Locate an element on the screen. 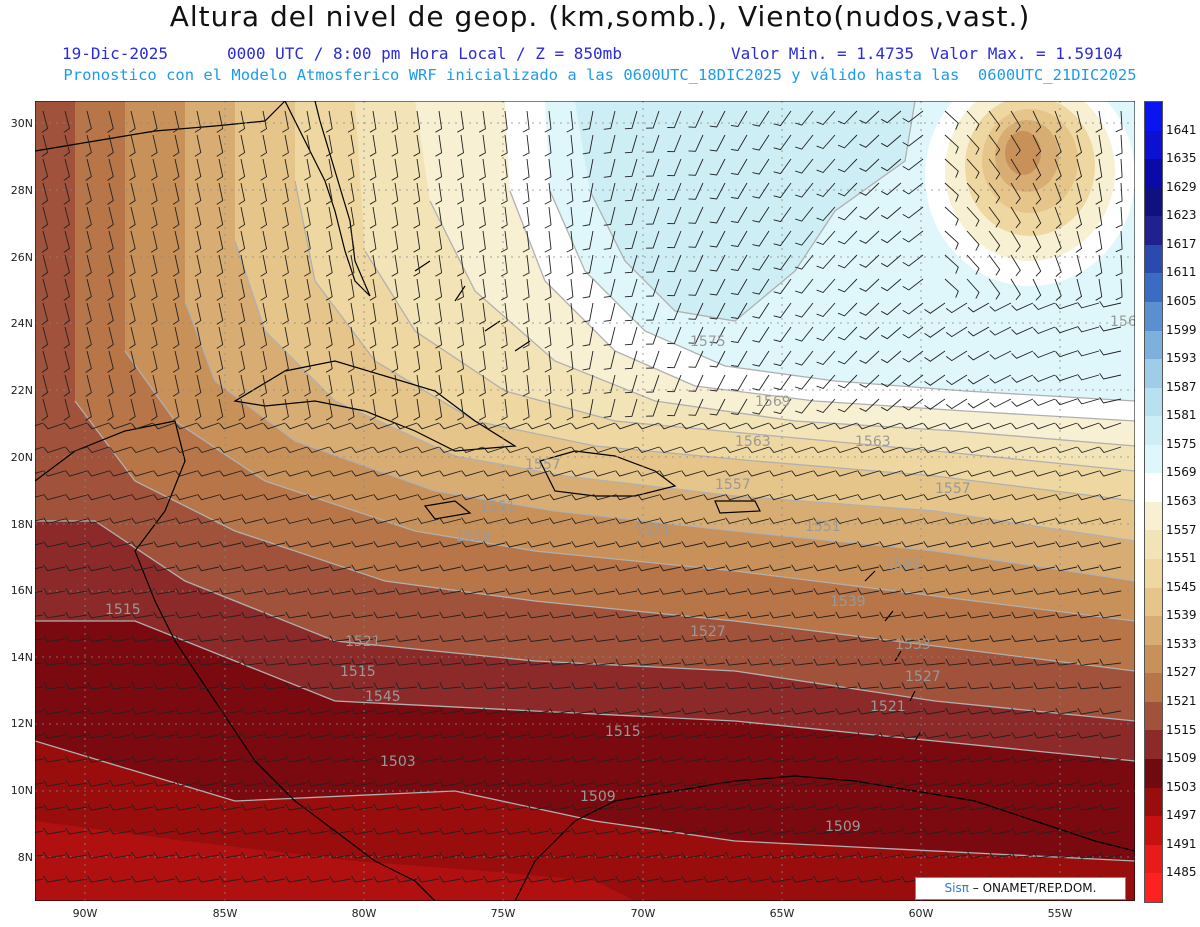 The width and height of the screenshot is (1200, 927). contour-label: 1557 is located at coordinates (953, 489).